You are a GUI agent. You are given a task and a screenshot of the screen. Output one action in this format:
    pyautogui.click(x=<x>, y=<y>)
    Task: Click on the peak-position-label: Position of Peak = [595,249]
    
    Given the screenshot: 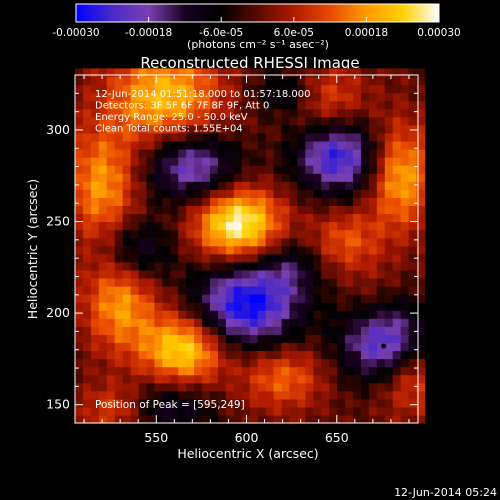 What is the action you would take?
    pyautogui.click(x=170, y=405)
    